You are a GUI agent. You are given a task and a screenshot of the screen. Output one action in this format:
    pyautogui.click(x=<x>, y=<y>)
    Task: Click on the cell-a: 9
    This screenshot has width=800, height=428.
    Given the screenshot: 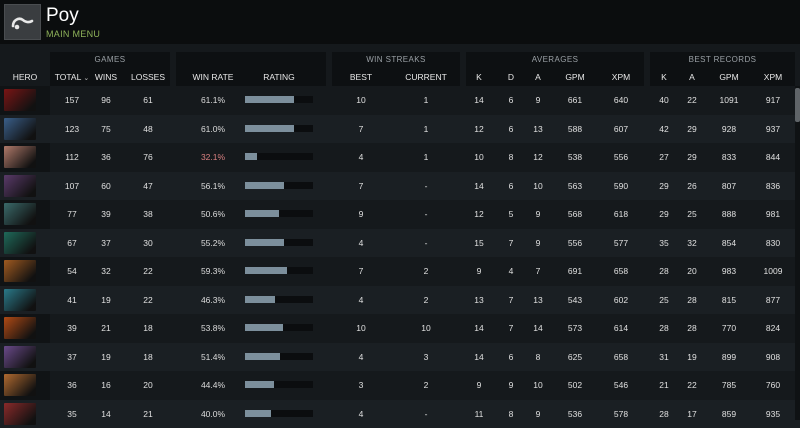 What is the action you would take?
    pyautogui.click(x=538, y=413)
    